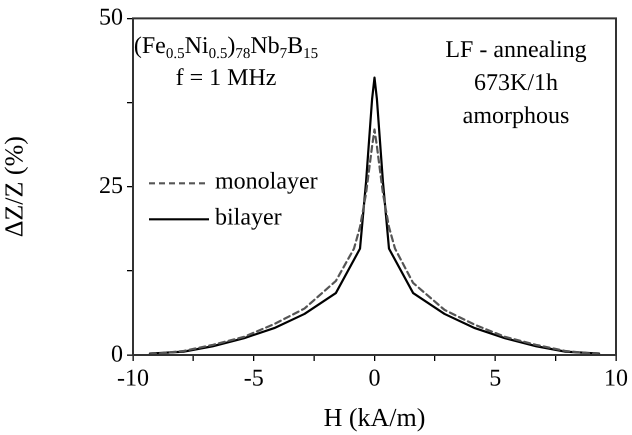 The image size is (632, 435). What do you see at coordinates (266, 181) in the screenshot?
I see `legend-label: monolayer` at bounding box center [266, 181].